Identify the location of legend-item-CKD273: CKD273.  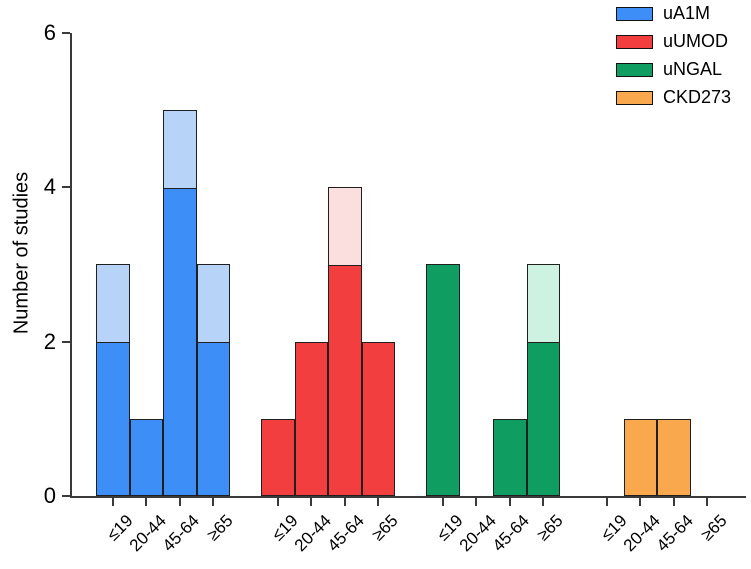
(674, 97).